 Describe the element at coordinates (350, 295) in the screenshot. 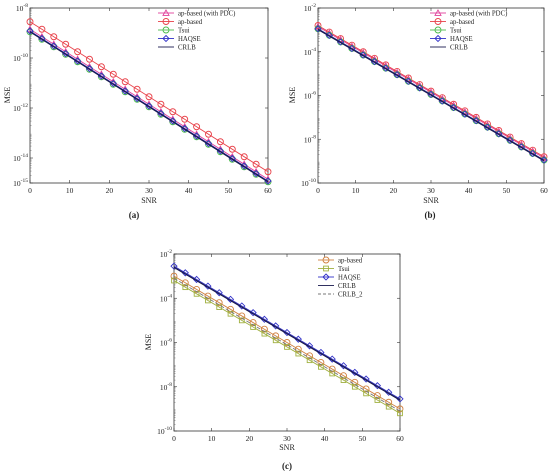

I see `legend-label: CRLB_2` at that location.